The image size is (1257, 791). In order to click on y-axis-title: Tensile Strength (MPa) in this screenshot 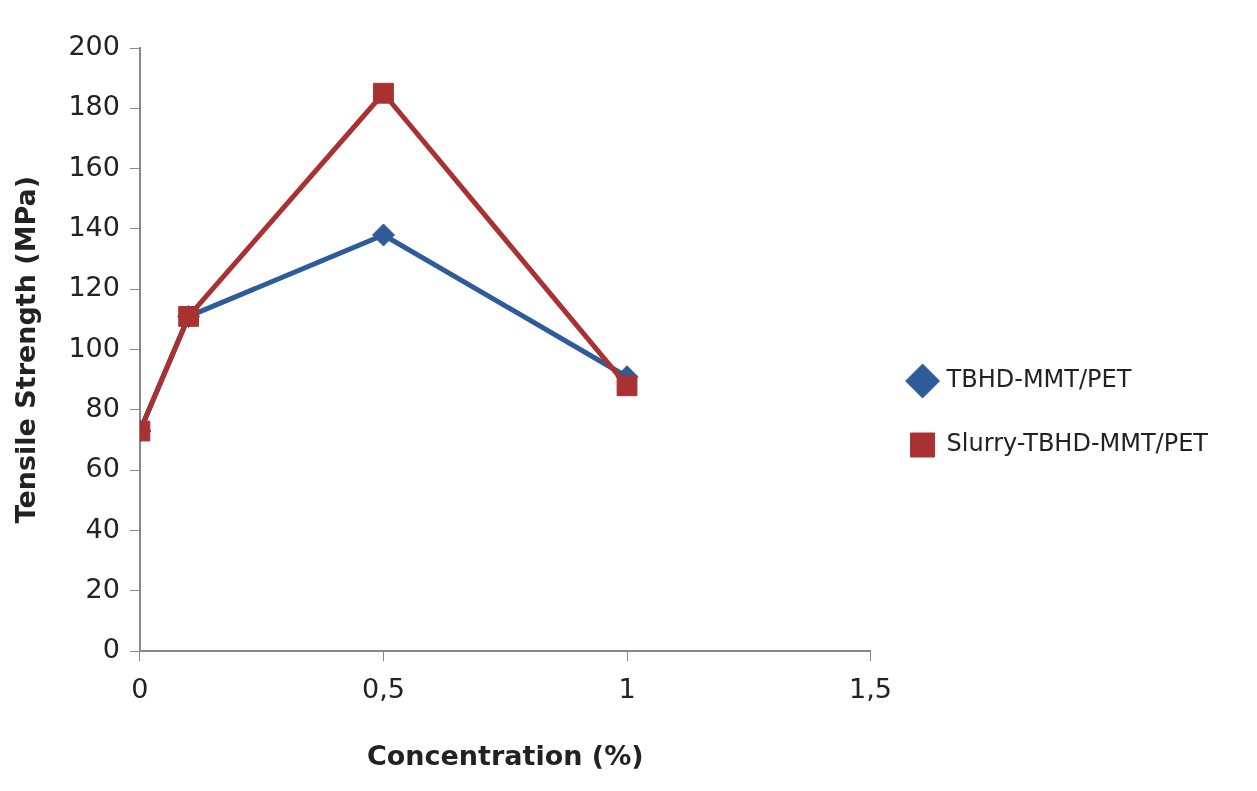, I will do `click(26, 349)`.